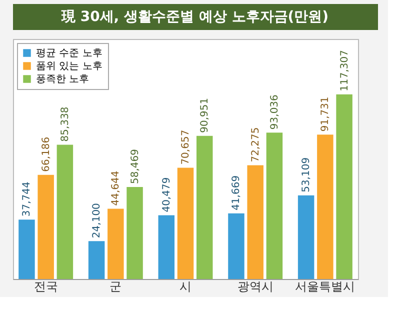 The width and height of the screenshot is (400, 321). Describe the element at coordinates (69, 53) in the screenshot. I see `legend-label: 평균 수준 노후` at that location.